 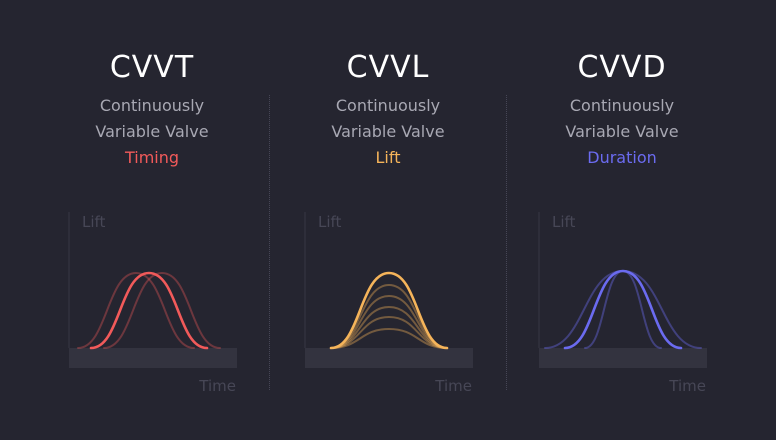 I want to click on cvvd-baseline-bar, so click(x=623, y=358).